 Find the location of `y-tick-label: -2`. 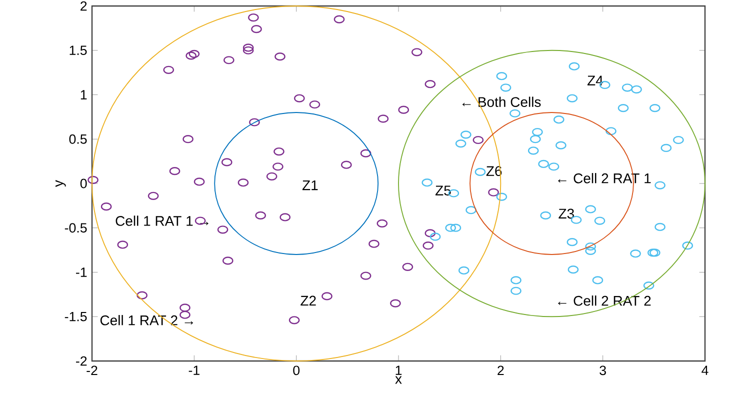

y-tick-label: -2 is located at coordinates (81, 361).